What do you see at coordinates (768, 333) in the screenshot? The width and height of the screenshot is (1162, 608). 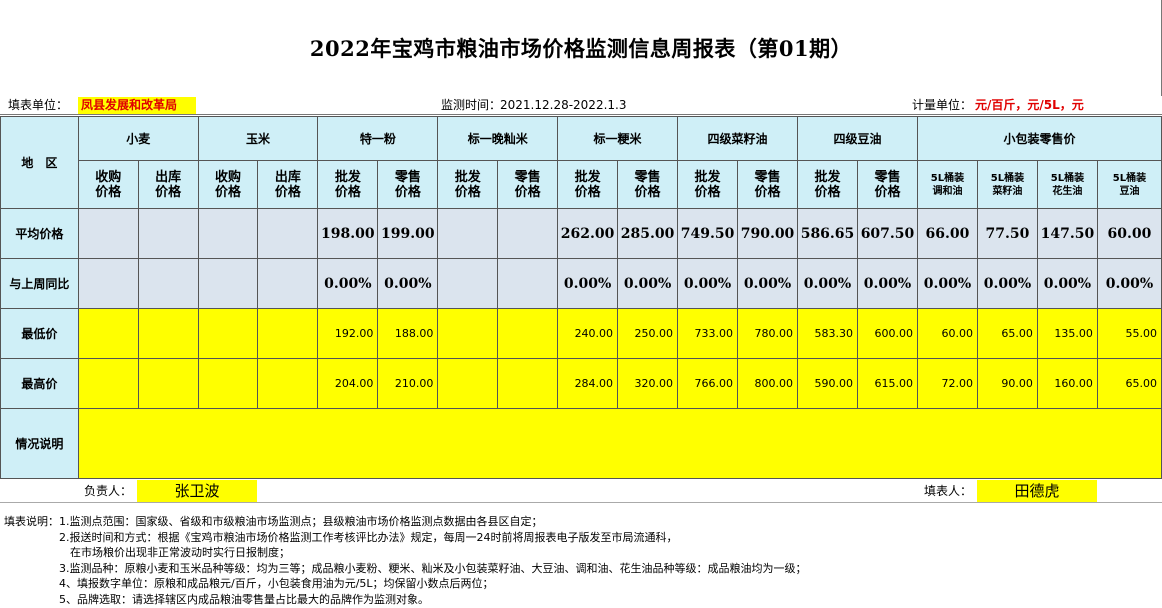 I see `min-cell: 780.00` at bounding box center [768, 333].